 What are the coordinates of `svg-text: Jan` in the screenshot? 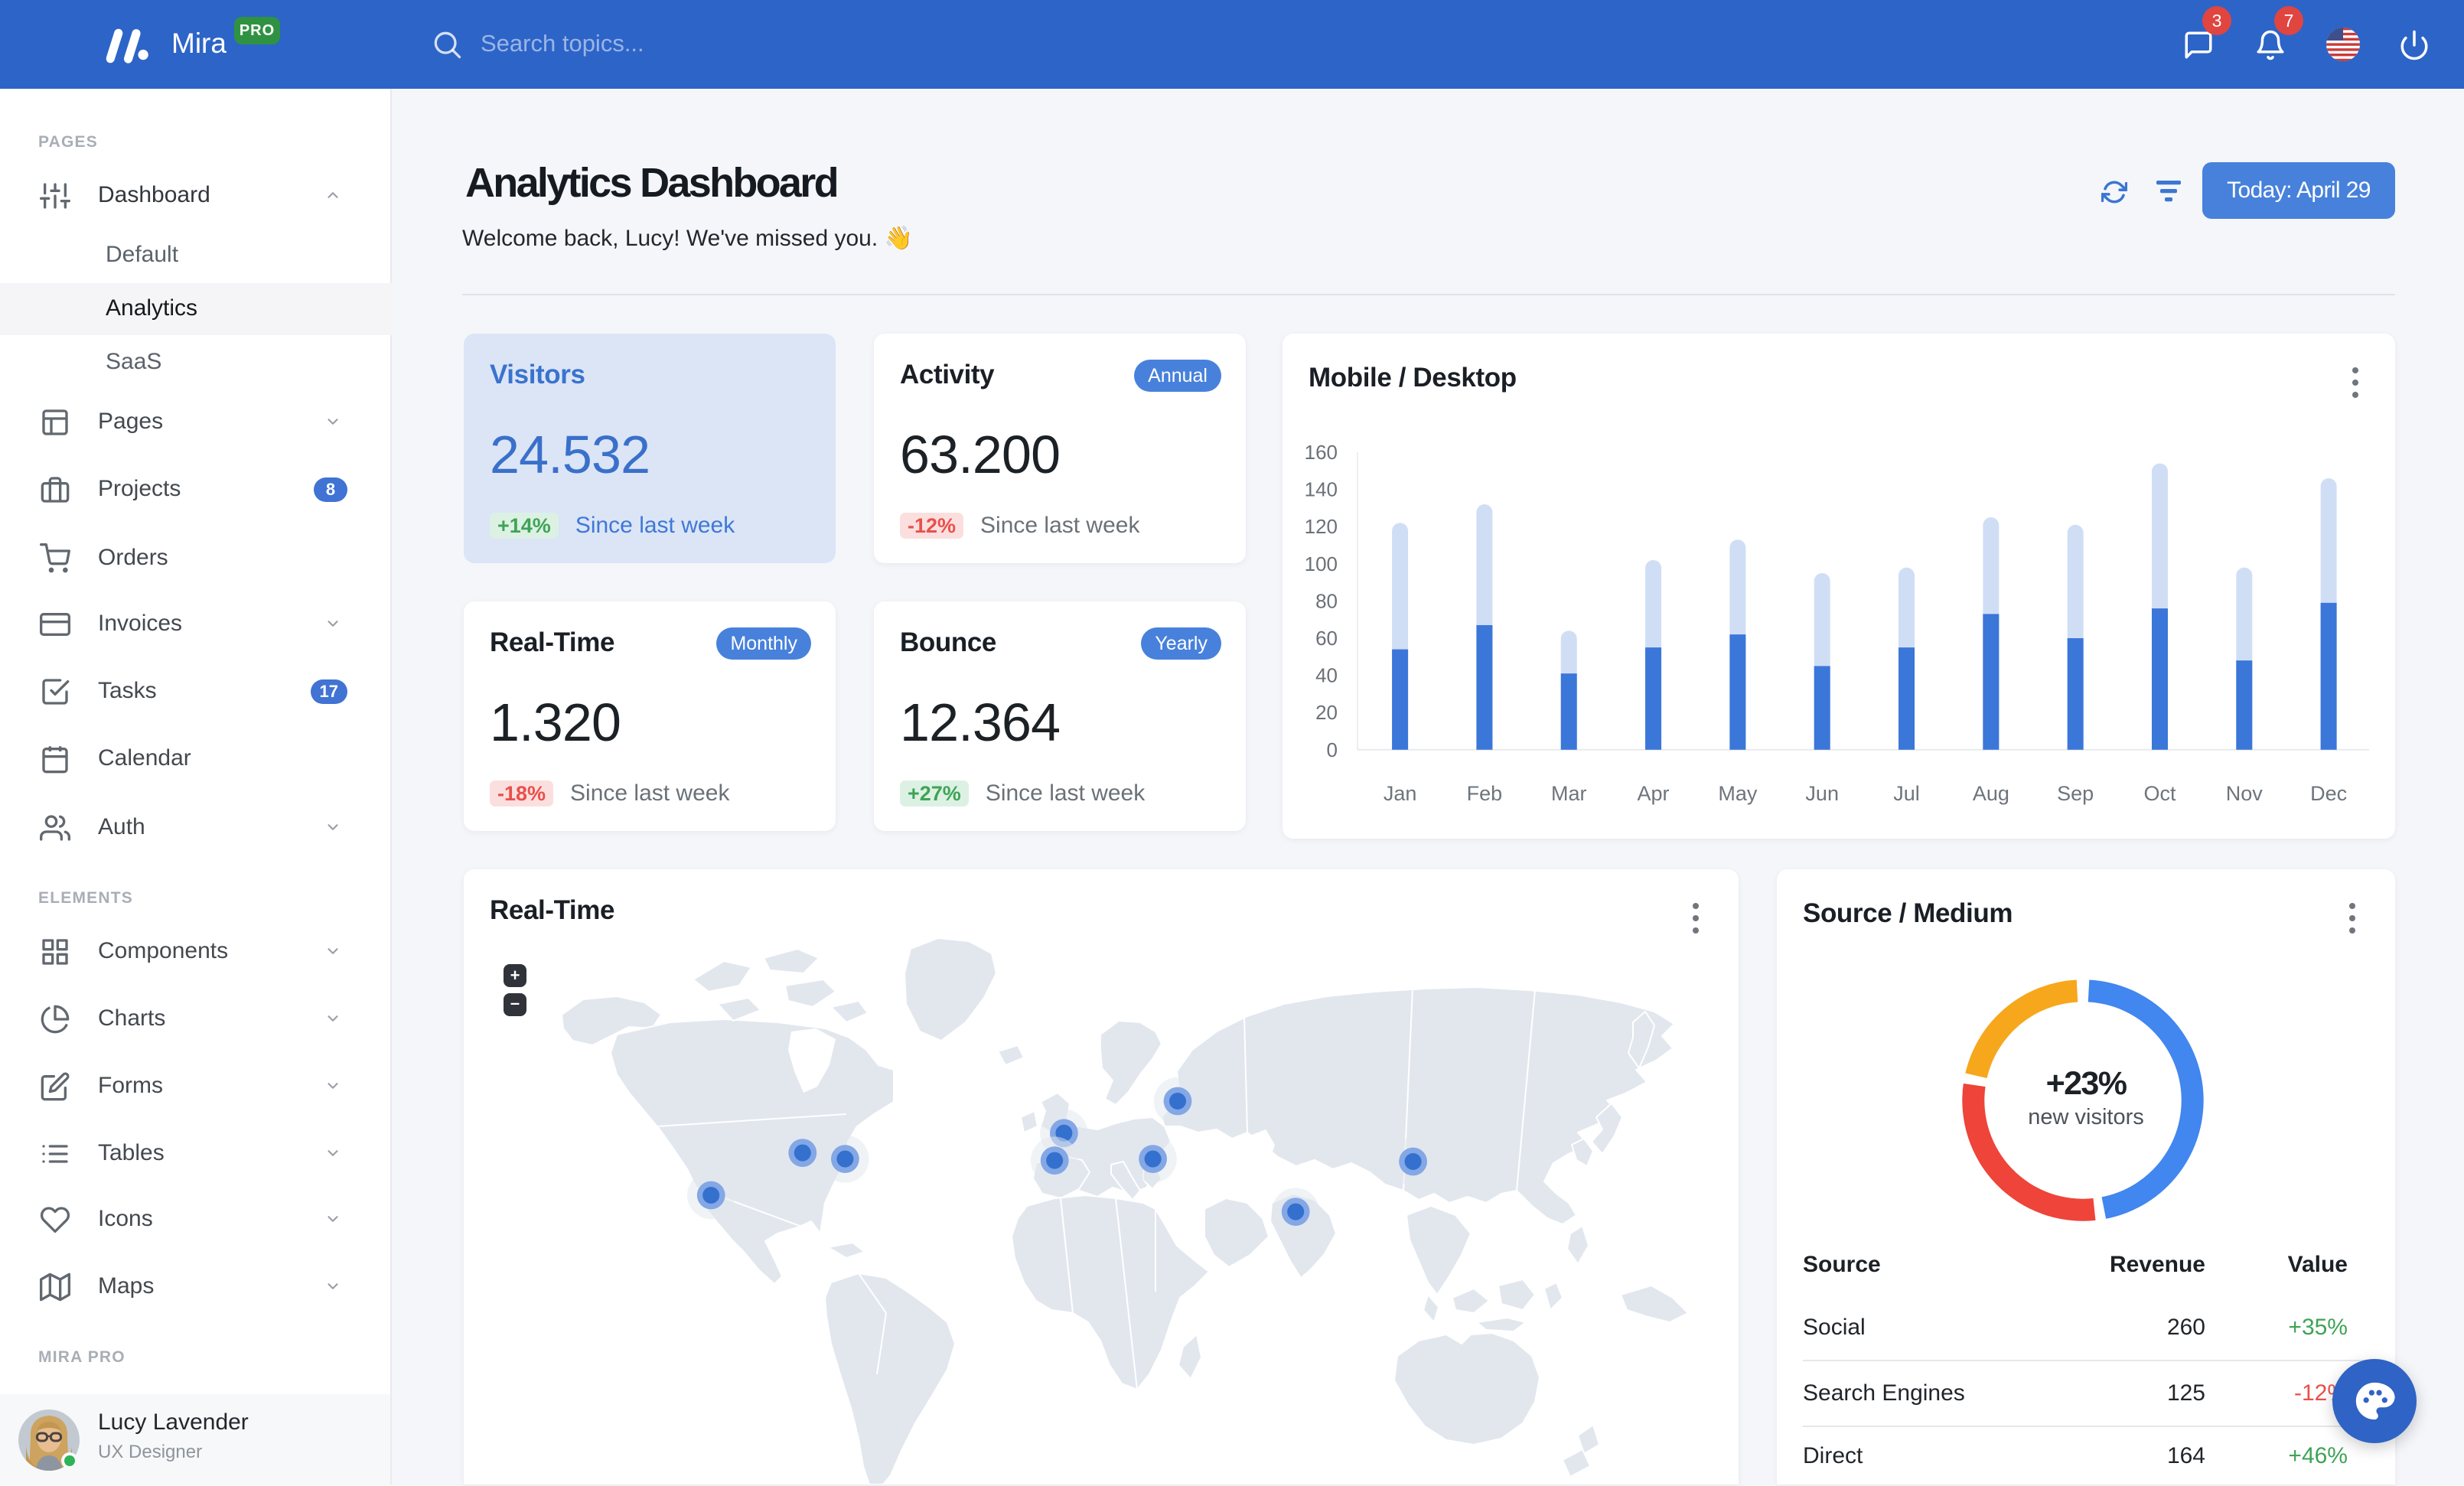 It's located at (1401, 794).